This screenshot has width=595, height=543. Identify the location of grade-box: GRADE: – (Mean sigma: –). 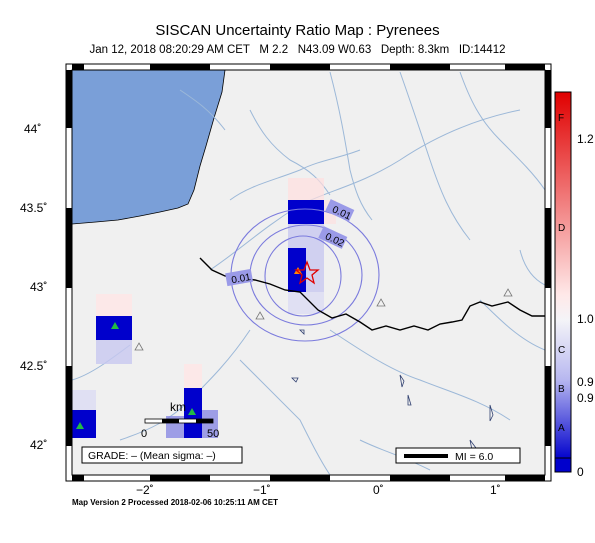
(162, 455).